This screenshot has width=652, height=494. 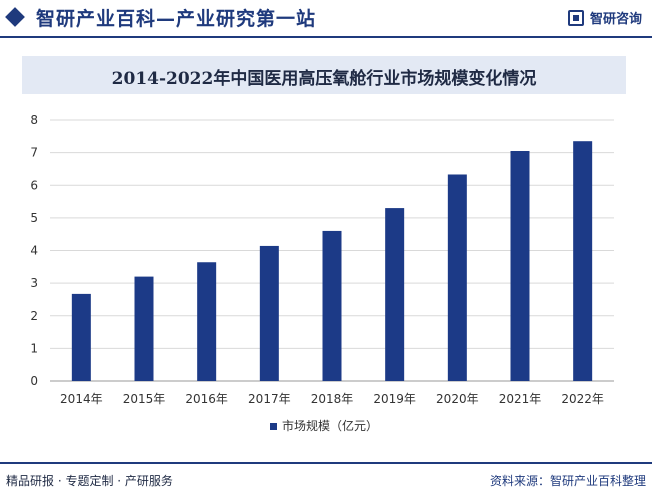 What do you see at coordinates (34, 185) in the screenshot?
I see `y-tick-label: 6` at bounding box center [34, 185].